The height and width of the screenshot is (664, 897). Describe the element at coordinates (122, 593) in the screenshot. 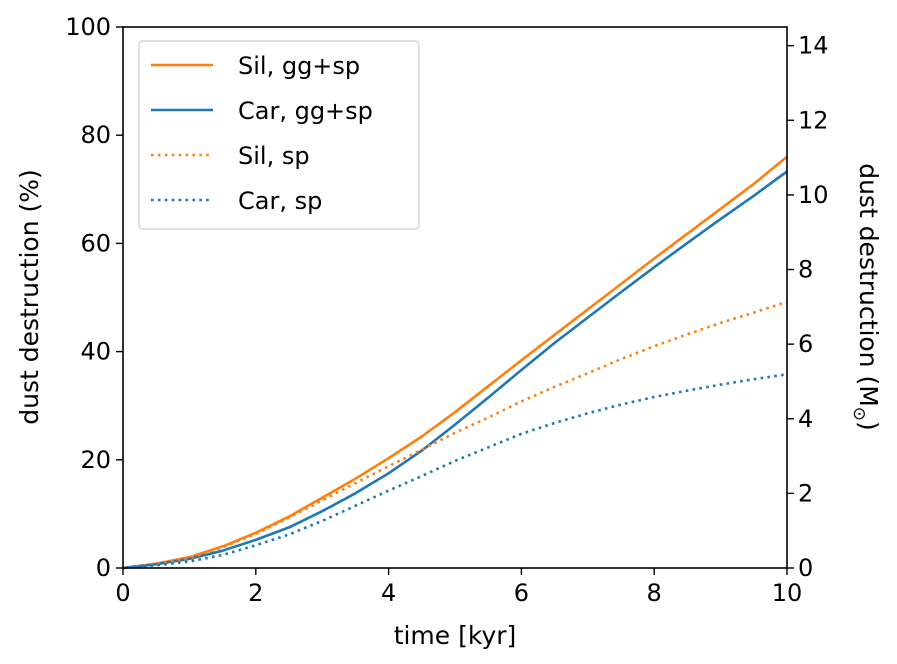

I see `x-tick-label: 0` at that location.